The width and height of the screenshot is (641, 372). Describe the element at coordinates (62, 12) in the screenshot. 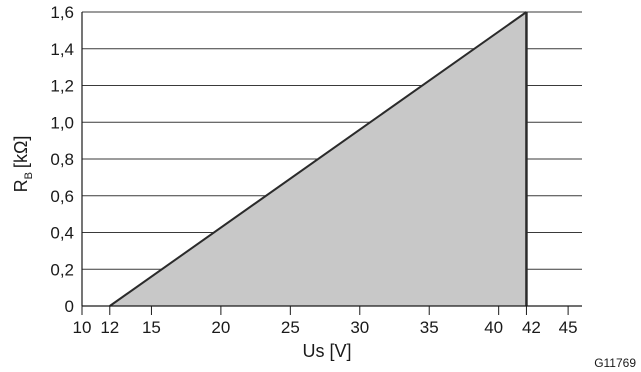

I see `y-tick-label-1-6: 1,6` at that location.